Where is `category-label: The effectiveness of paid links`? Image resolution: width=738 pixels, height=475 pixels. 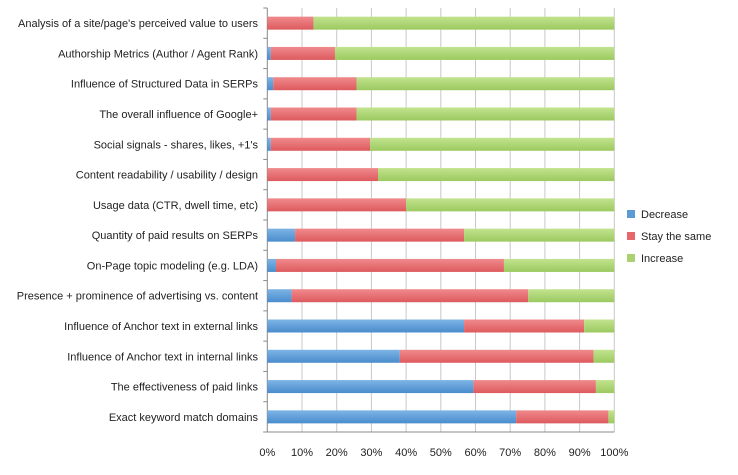 category-label: The effectiveness of paid links is located at coordinates (185, 388).